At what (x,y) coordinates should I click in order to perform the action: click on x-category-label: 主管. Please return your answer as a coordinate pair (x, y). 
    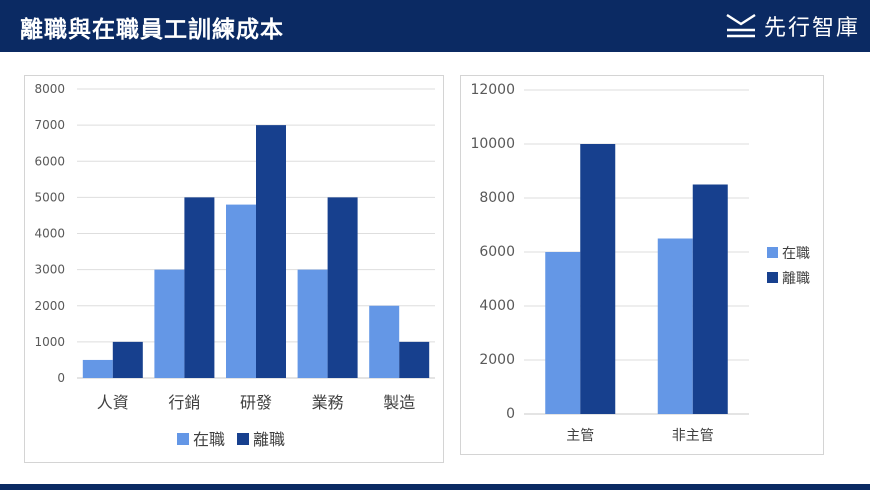
    Looking at the image, I should click on (580, 436).